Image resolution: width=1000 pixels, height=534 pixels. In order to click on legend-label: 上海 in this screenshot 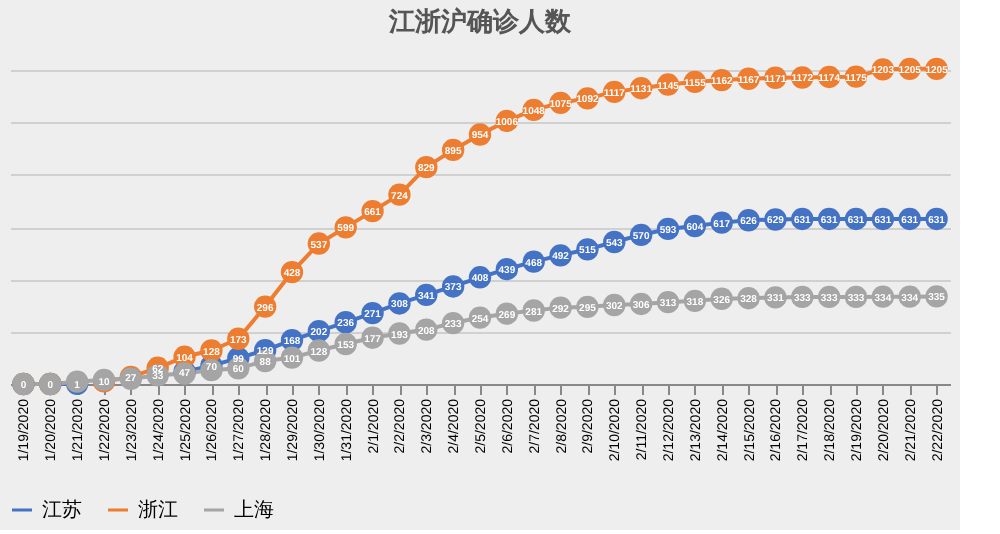, I will do `click(254, 510)`.